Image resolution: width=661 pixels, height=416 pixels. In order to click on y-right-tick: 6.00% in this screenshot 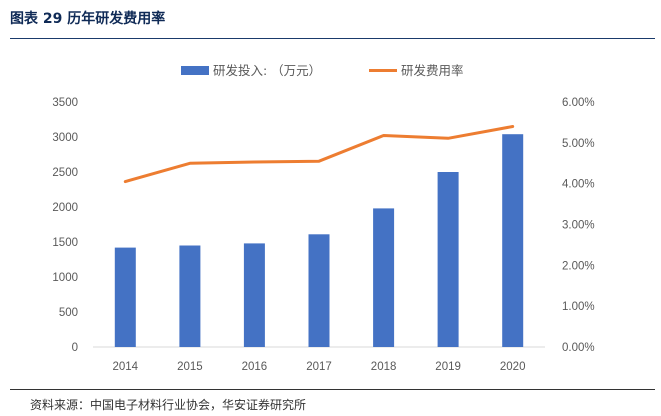, I will do `click(578, 103)`.